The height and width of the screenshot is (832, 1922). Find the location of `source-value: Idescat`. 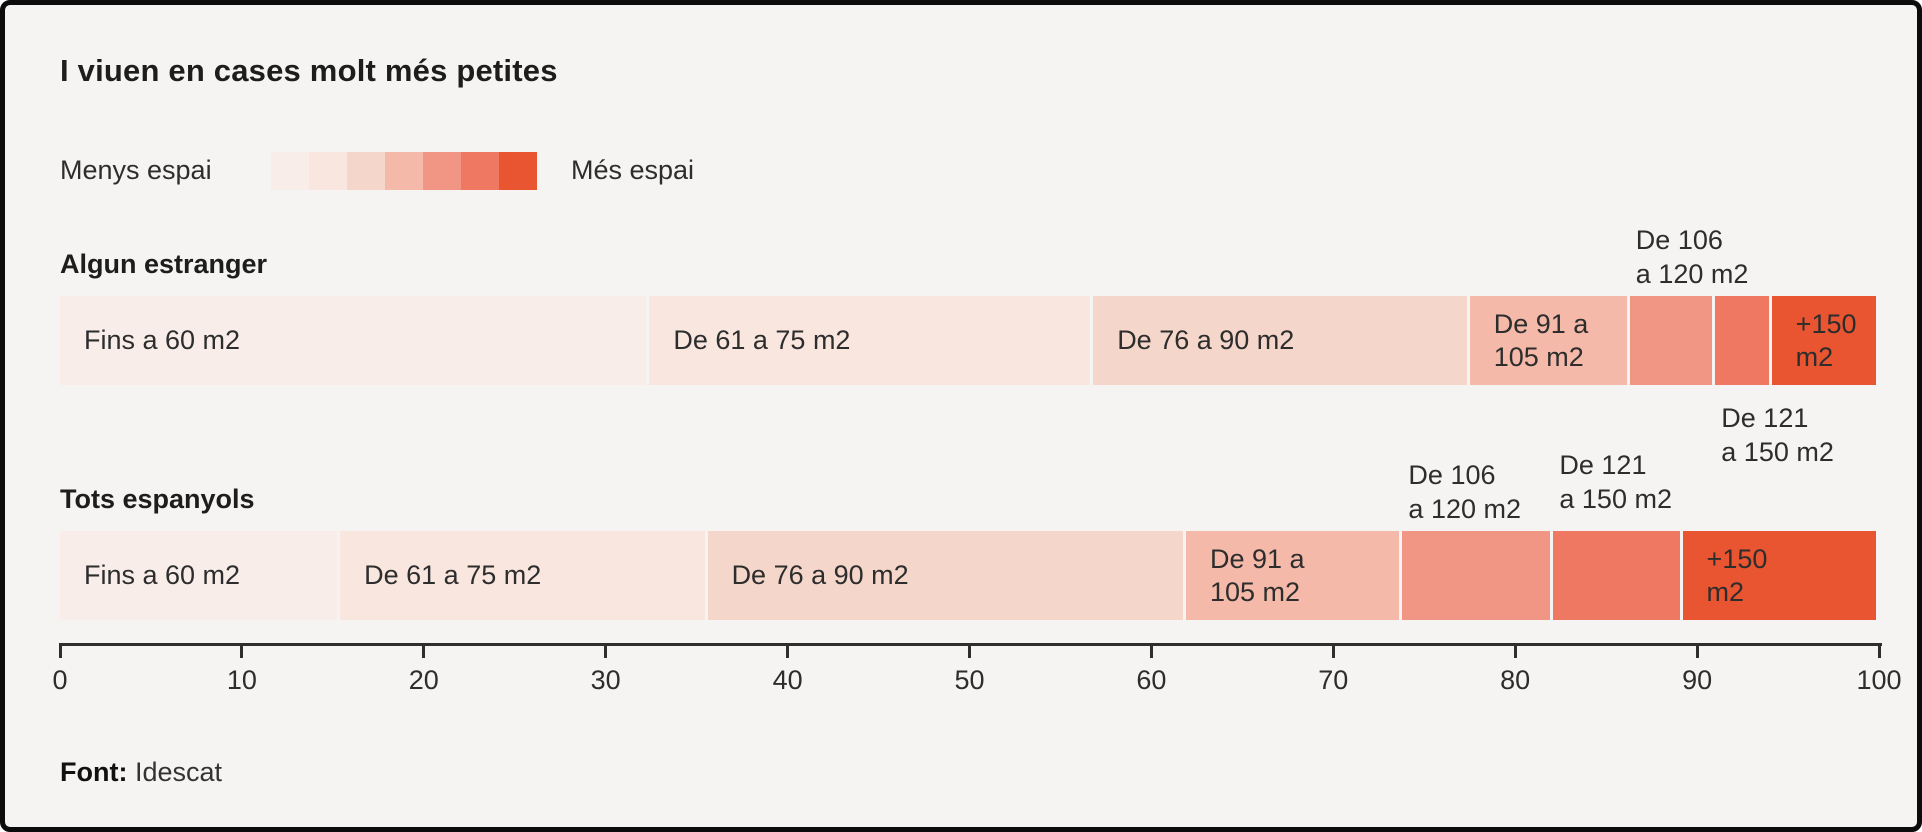

source-value: Idescat is located at coordinates (178, 772).